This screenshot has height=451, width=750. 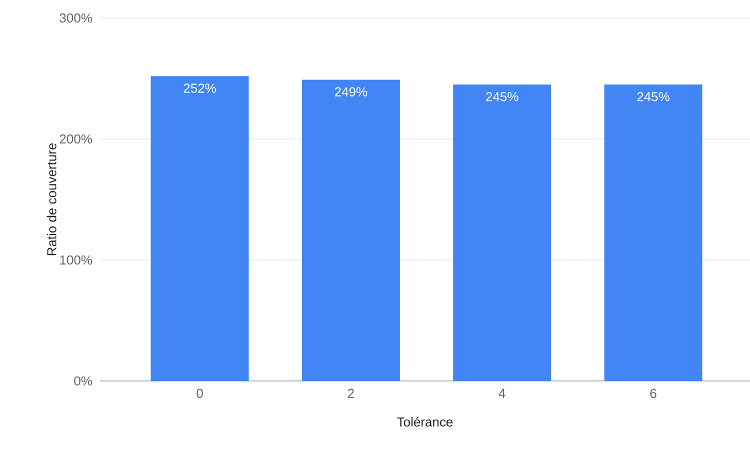 What do you see at coordinates (83, 381) in the screenshot?
I see `y-tick-label: 0%` at bounding box center [83, 381].